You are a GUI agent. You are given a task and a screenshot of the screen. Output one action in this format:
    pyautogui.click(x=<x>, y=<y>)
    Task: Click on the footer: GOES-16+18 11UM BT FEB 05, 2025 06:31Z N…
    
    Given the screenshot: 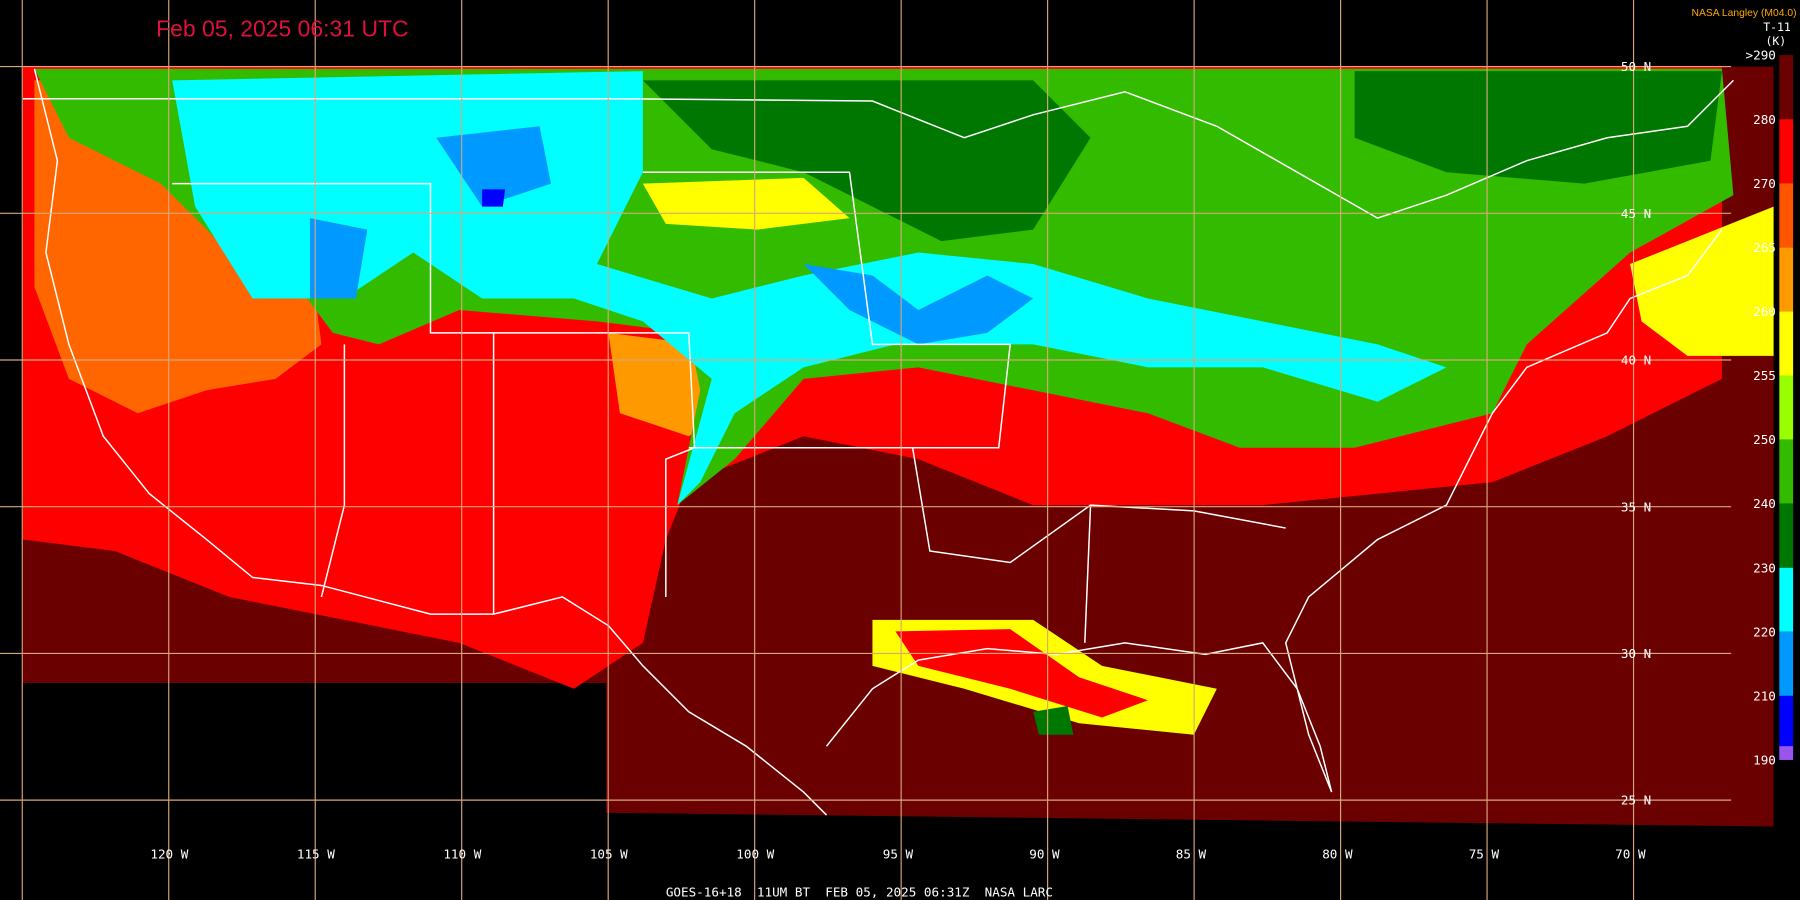 What is the action you would take?
    pyautogui.click(x=859, y=892)
    